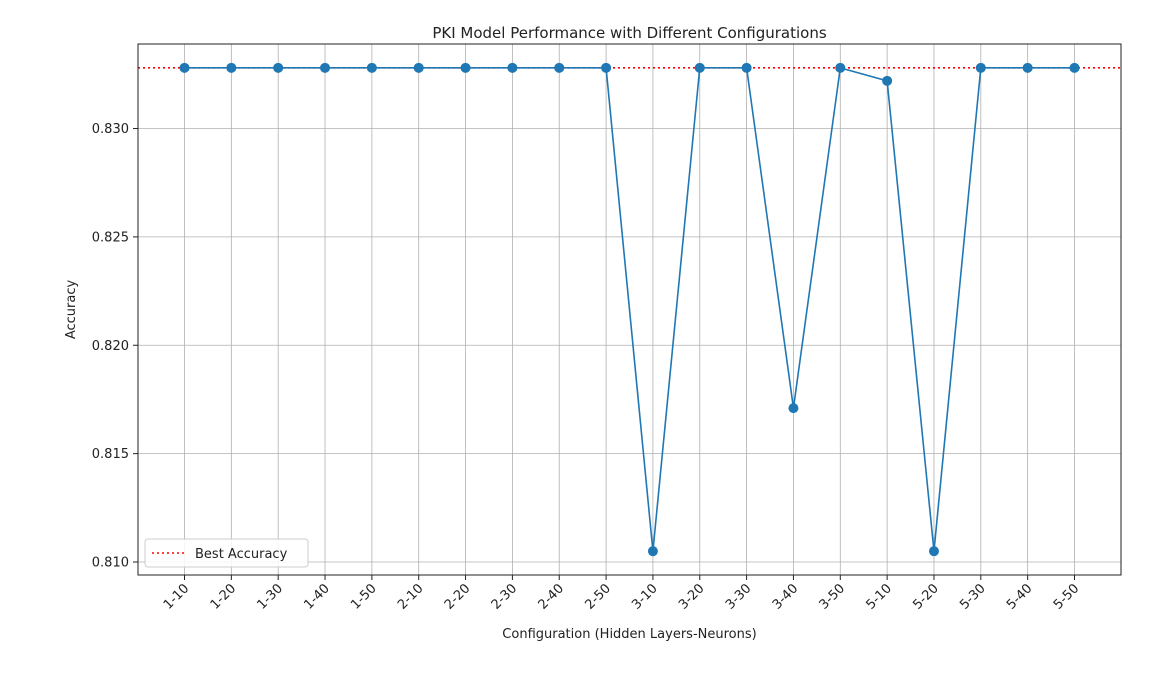 This screenshot has width=1162, height=675. I want to click on y-tick-label: 0.820, so click(110, 346).